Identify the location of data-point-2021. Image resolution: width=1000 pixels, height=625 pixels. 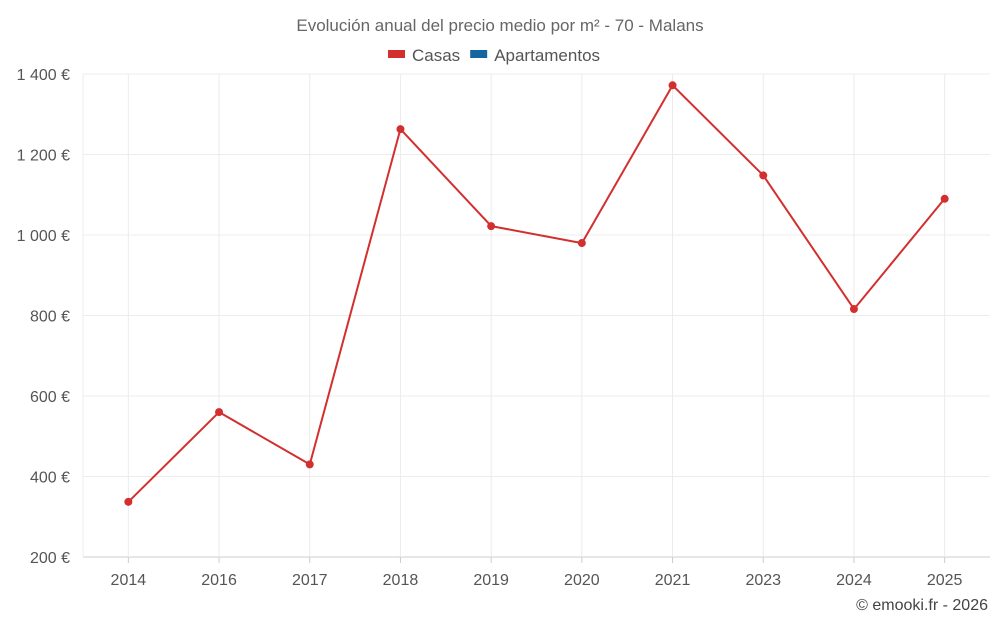
(672, 85).